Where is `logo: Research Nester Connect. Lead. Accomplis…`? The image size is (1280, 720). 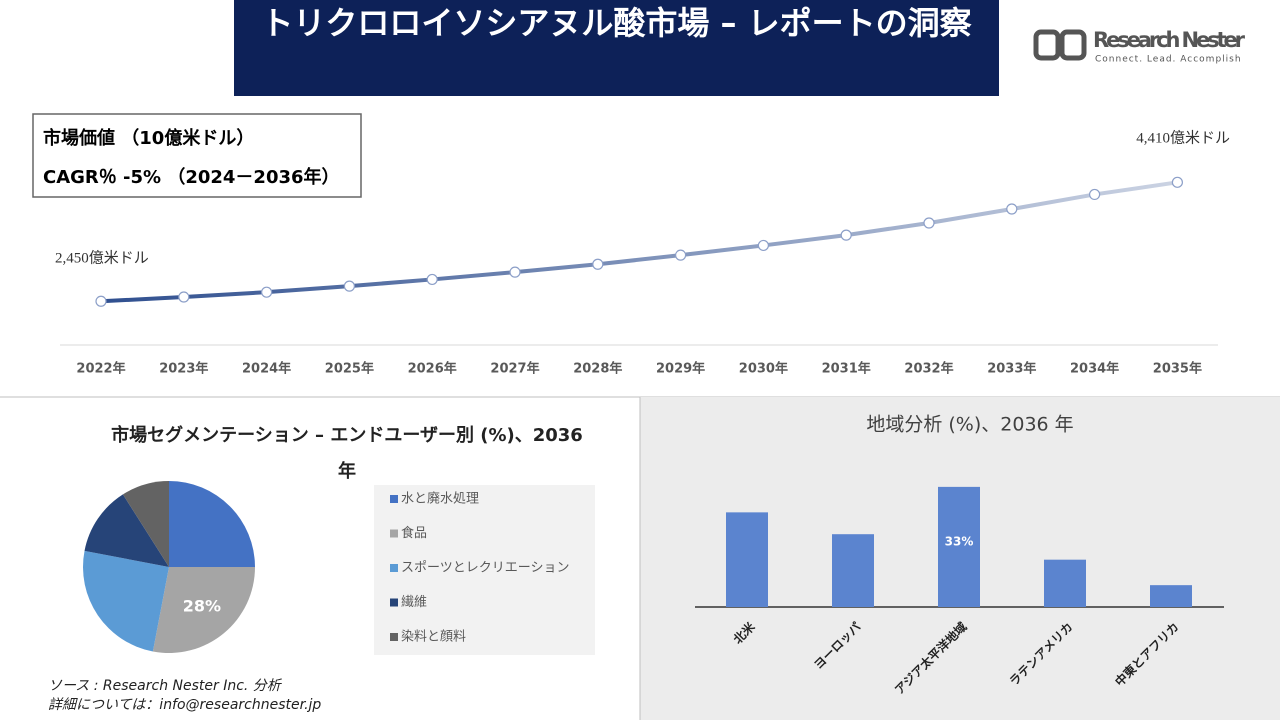 logo: Research Nester Connect. Lead. Accomplis… is located at coordinates (1139, 46).